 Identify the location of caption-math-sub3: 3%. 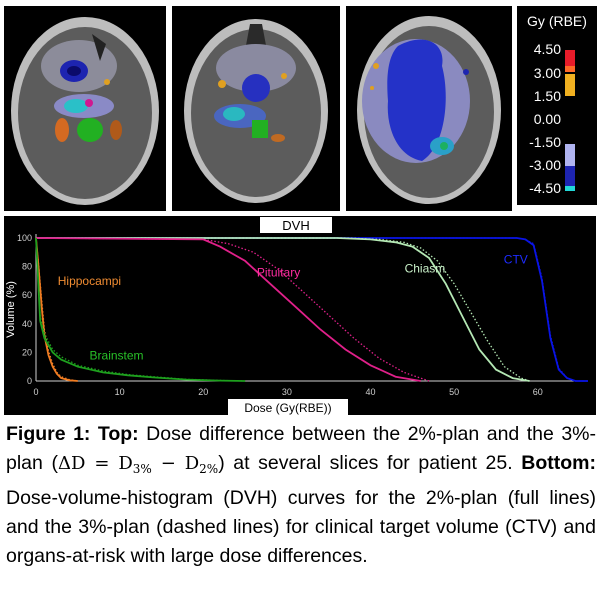
(142, 469).